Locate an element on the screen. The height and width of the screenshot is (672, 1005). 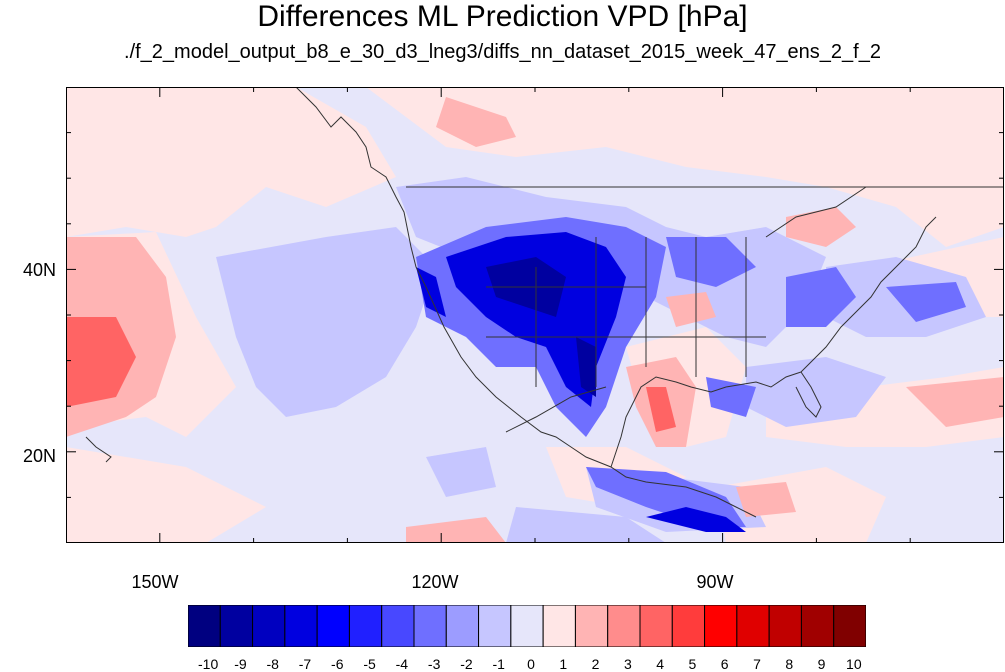
colorbar-label: -7 is located at coordinates (305, 664).